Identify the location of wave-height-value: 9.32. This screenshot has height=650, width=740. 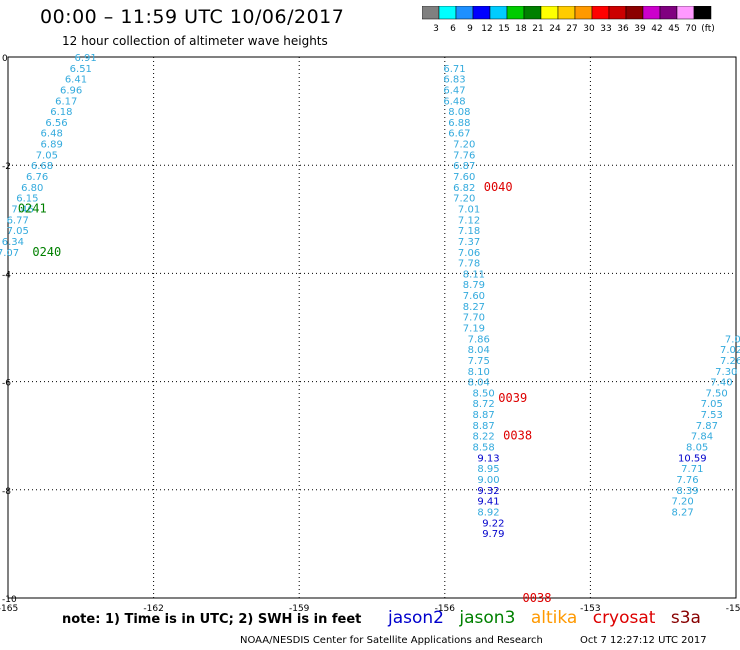
(488, 491).